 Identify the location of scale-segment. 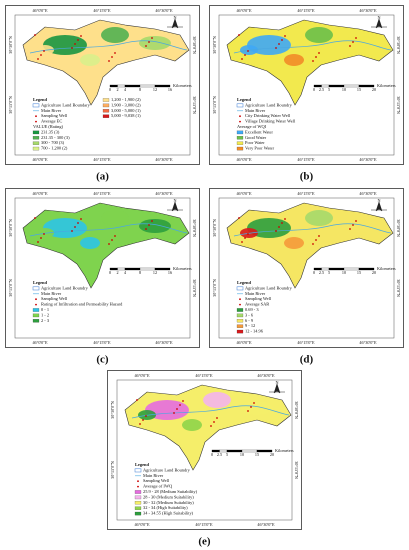
(366, 86).